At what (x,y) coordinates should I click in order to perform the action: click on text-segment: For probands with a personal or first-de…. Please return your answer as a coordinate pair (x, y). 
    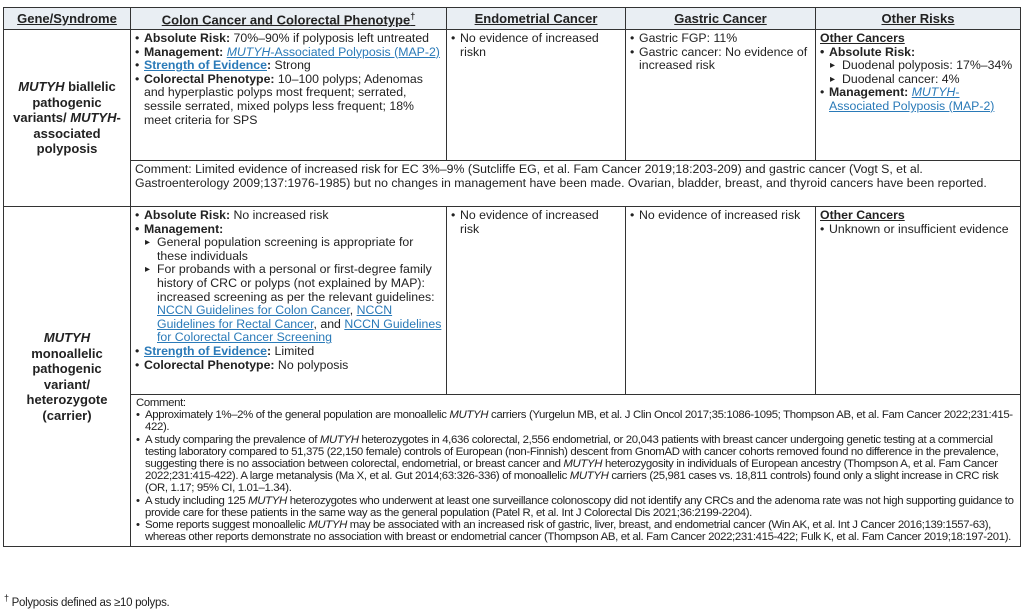
    Looking at the image, I should click on (296, 283).